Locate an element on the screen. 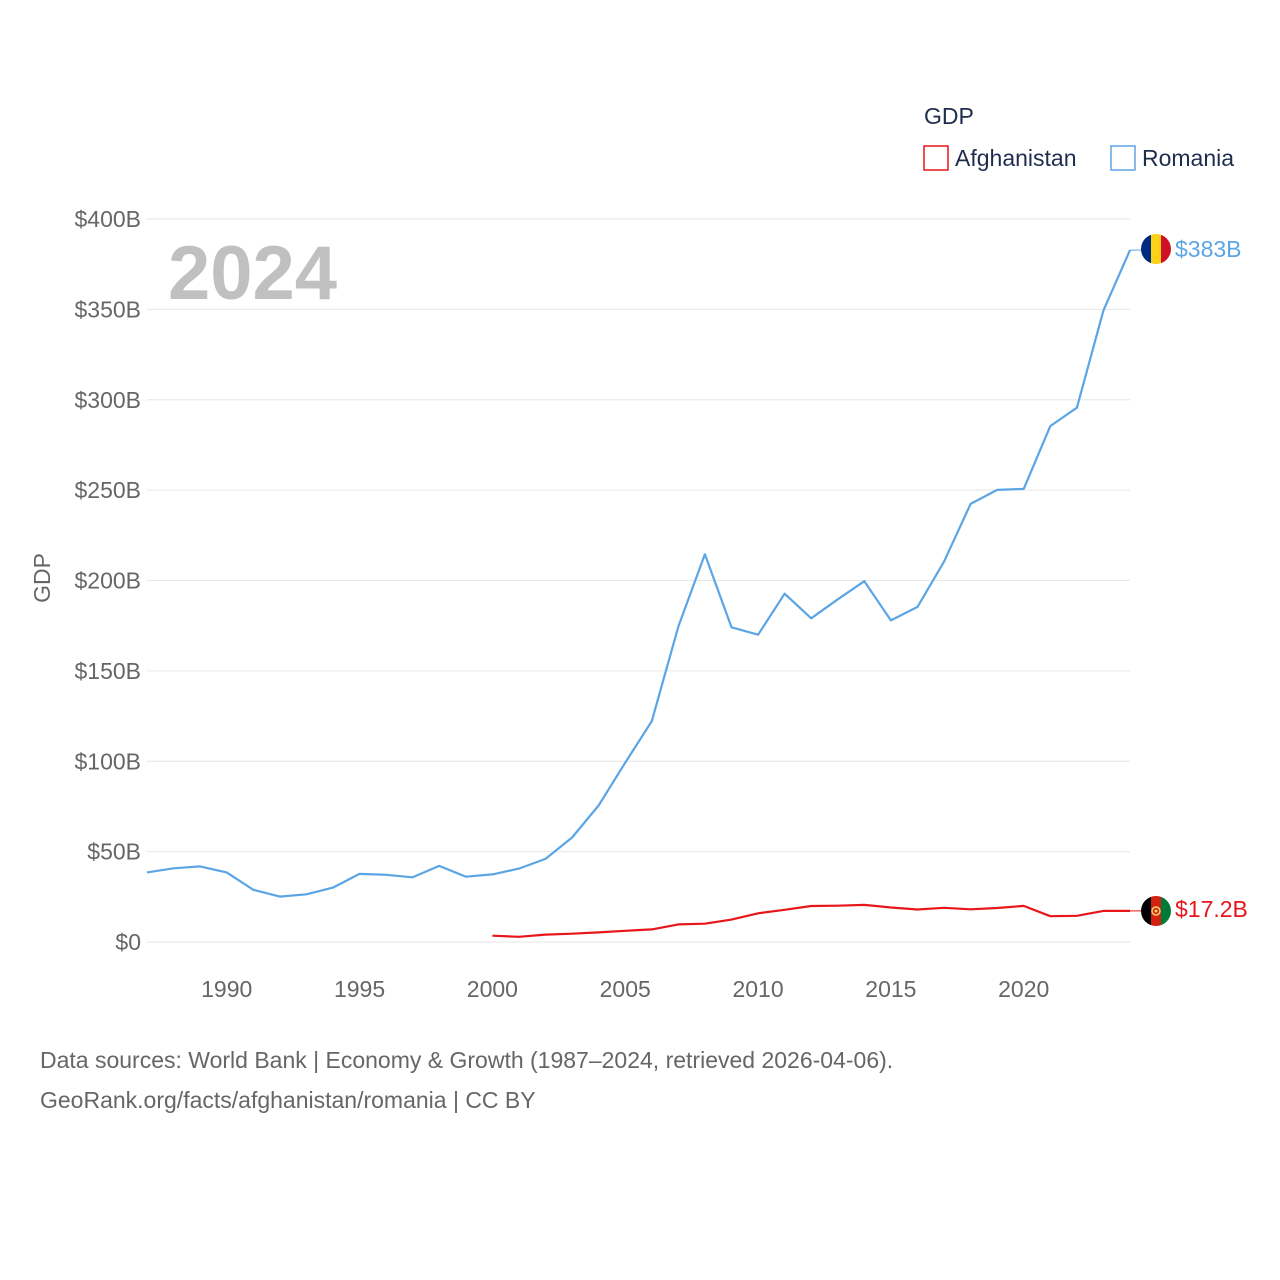  legend-label-romania: Romania is located at coordinates (1188, 158).